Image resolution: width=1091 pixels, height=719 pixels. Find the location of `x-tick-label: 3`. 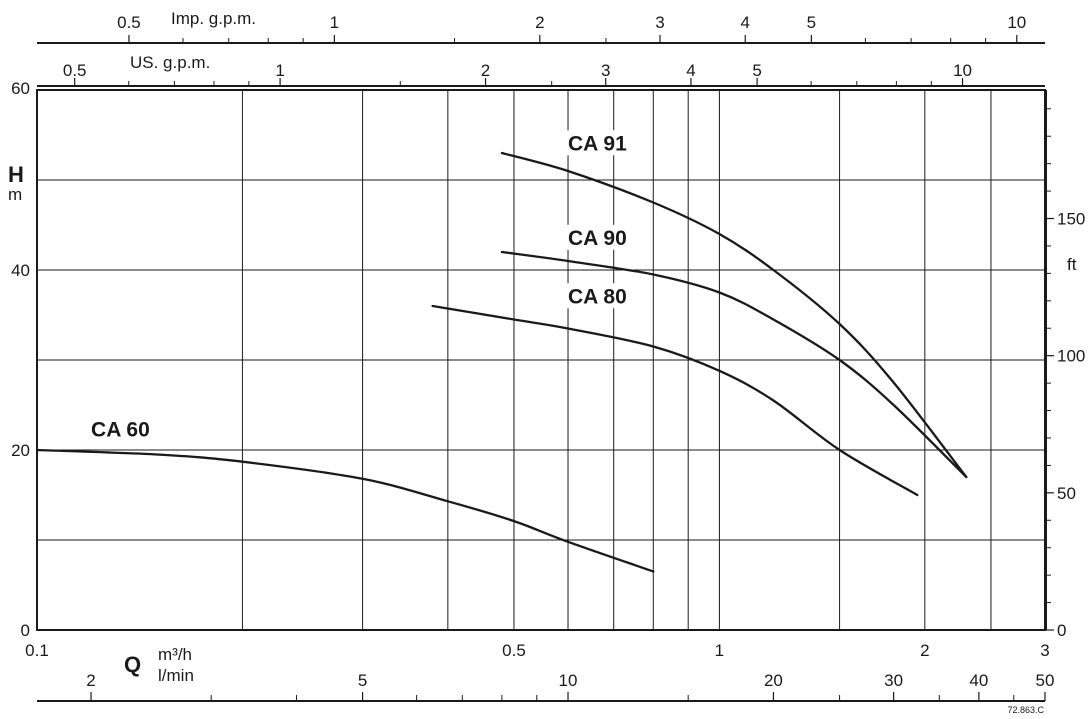

x-tick-label: 3 is located at coordinates (1044, 650).